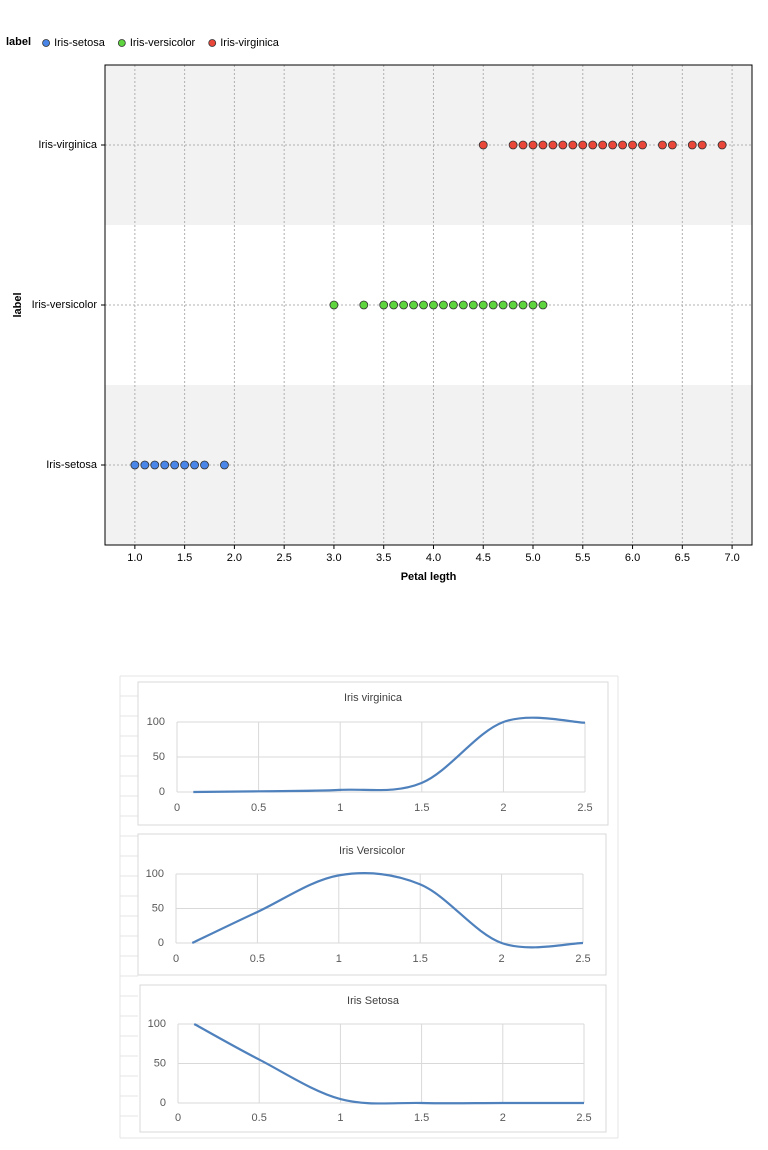 The height and width of the screenshot is (1150, 768). I want to click on x-tick-label: 5.5, so click(582, 558).